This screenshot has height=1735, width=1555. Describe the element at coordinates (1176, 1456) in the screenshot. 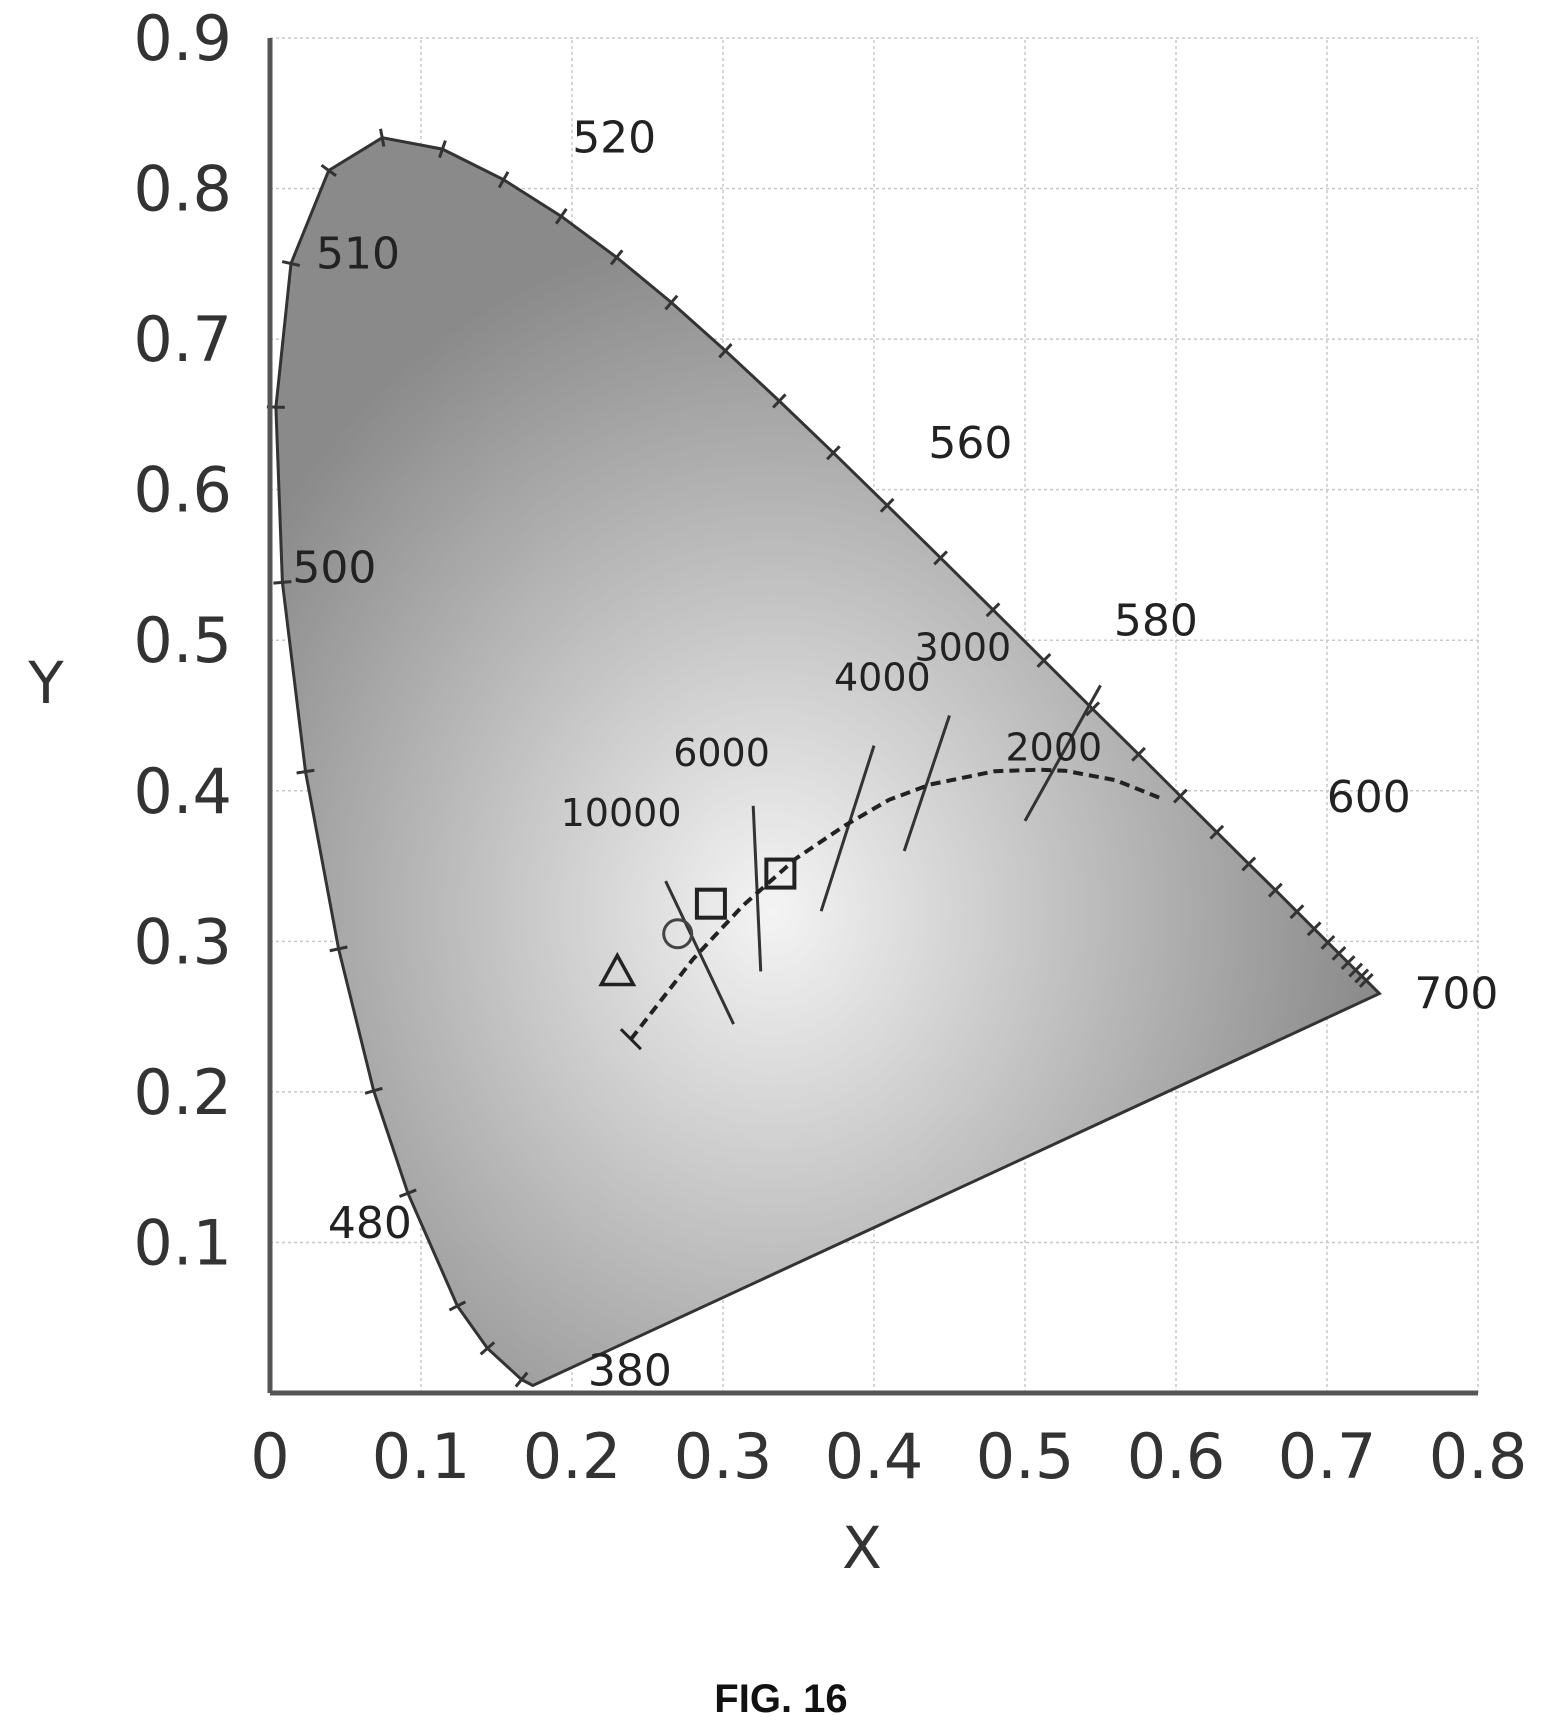

I see `x-tick-label: 0.6` at that location.